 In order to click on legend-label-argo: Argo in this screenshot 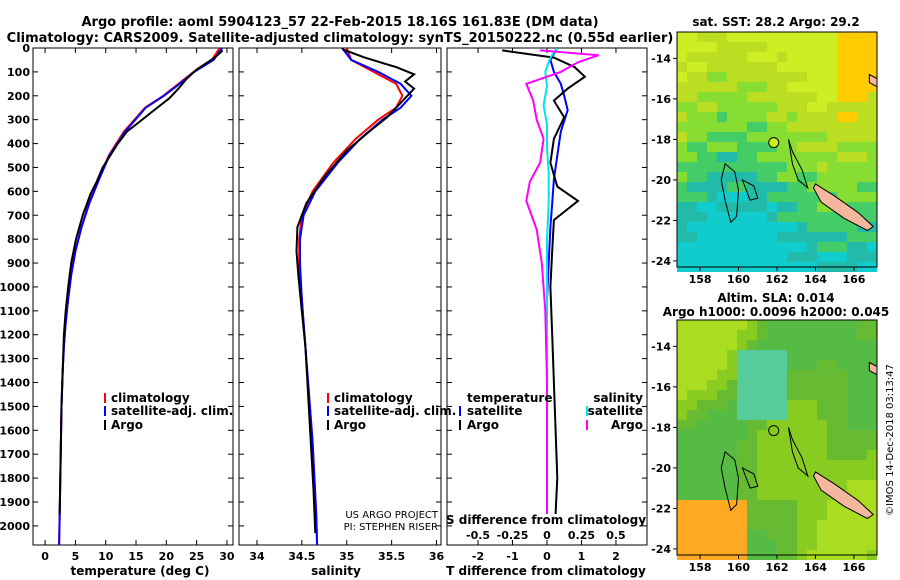, I will do `click(350, 425)`.